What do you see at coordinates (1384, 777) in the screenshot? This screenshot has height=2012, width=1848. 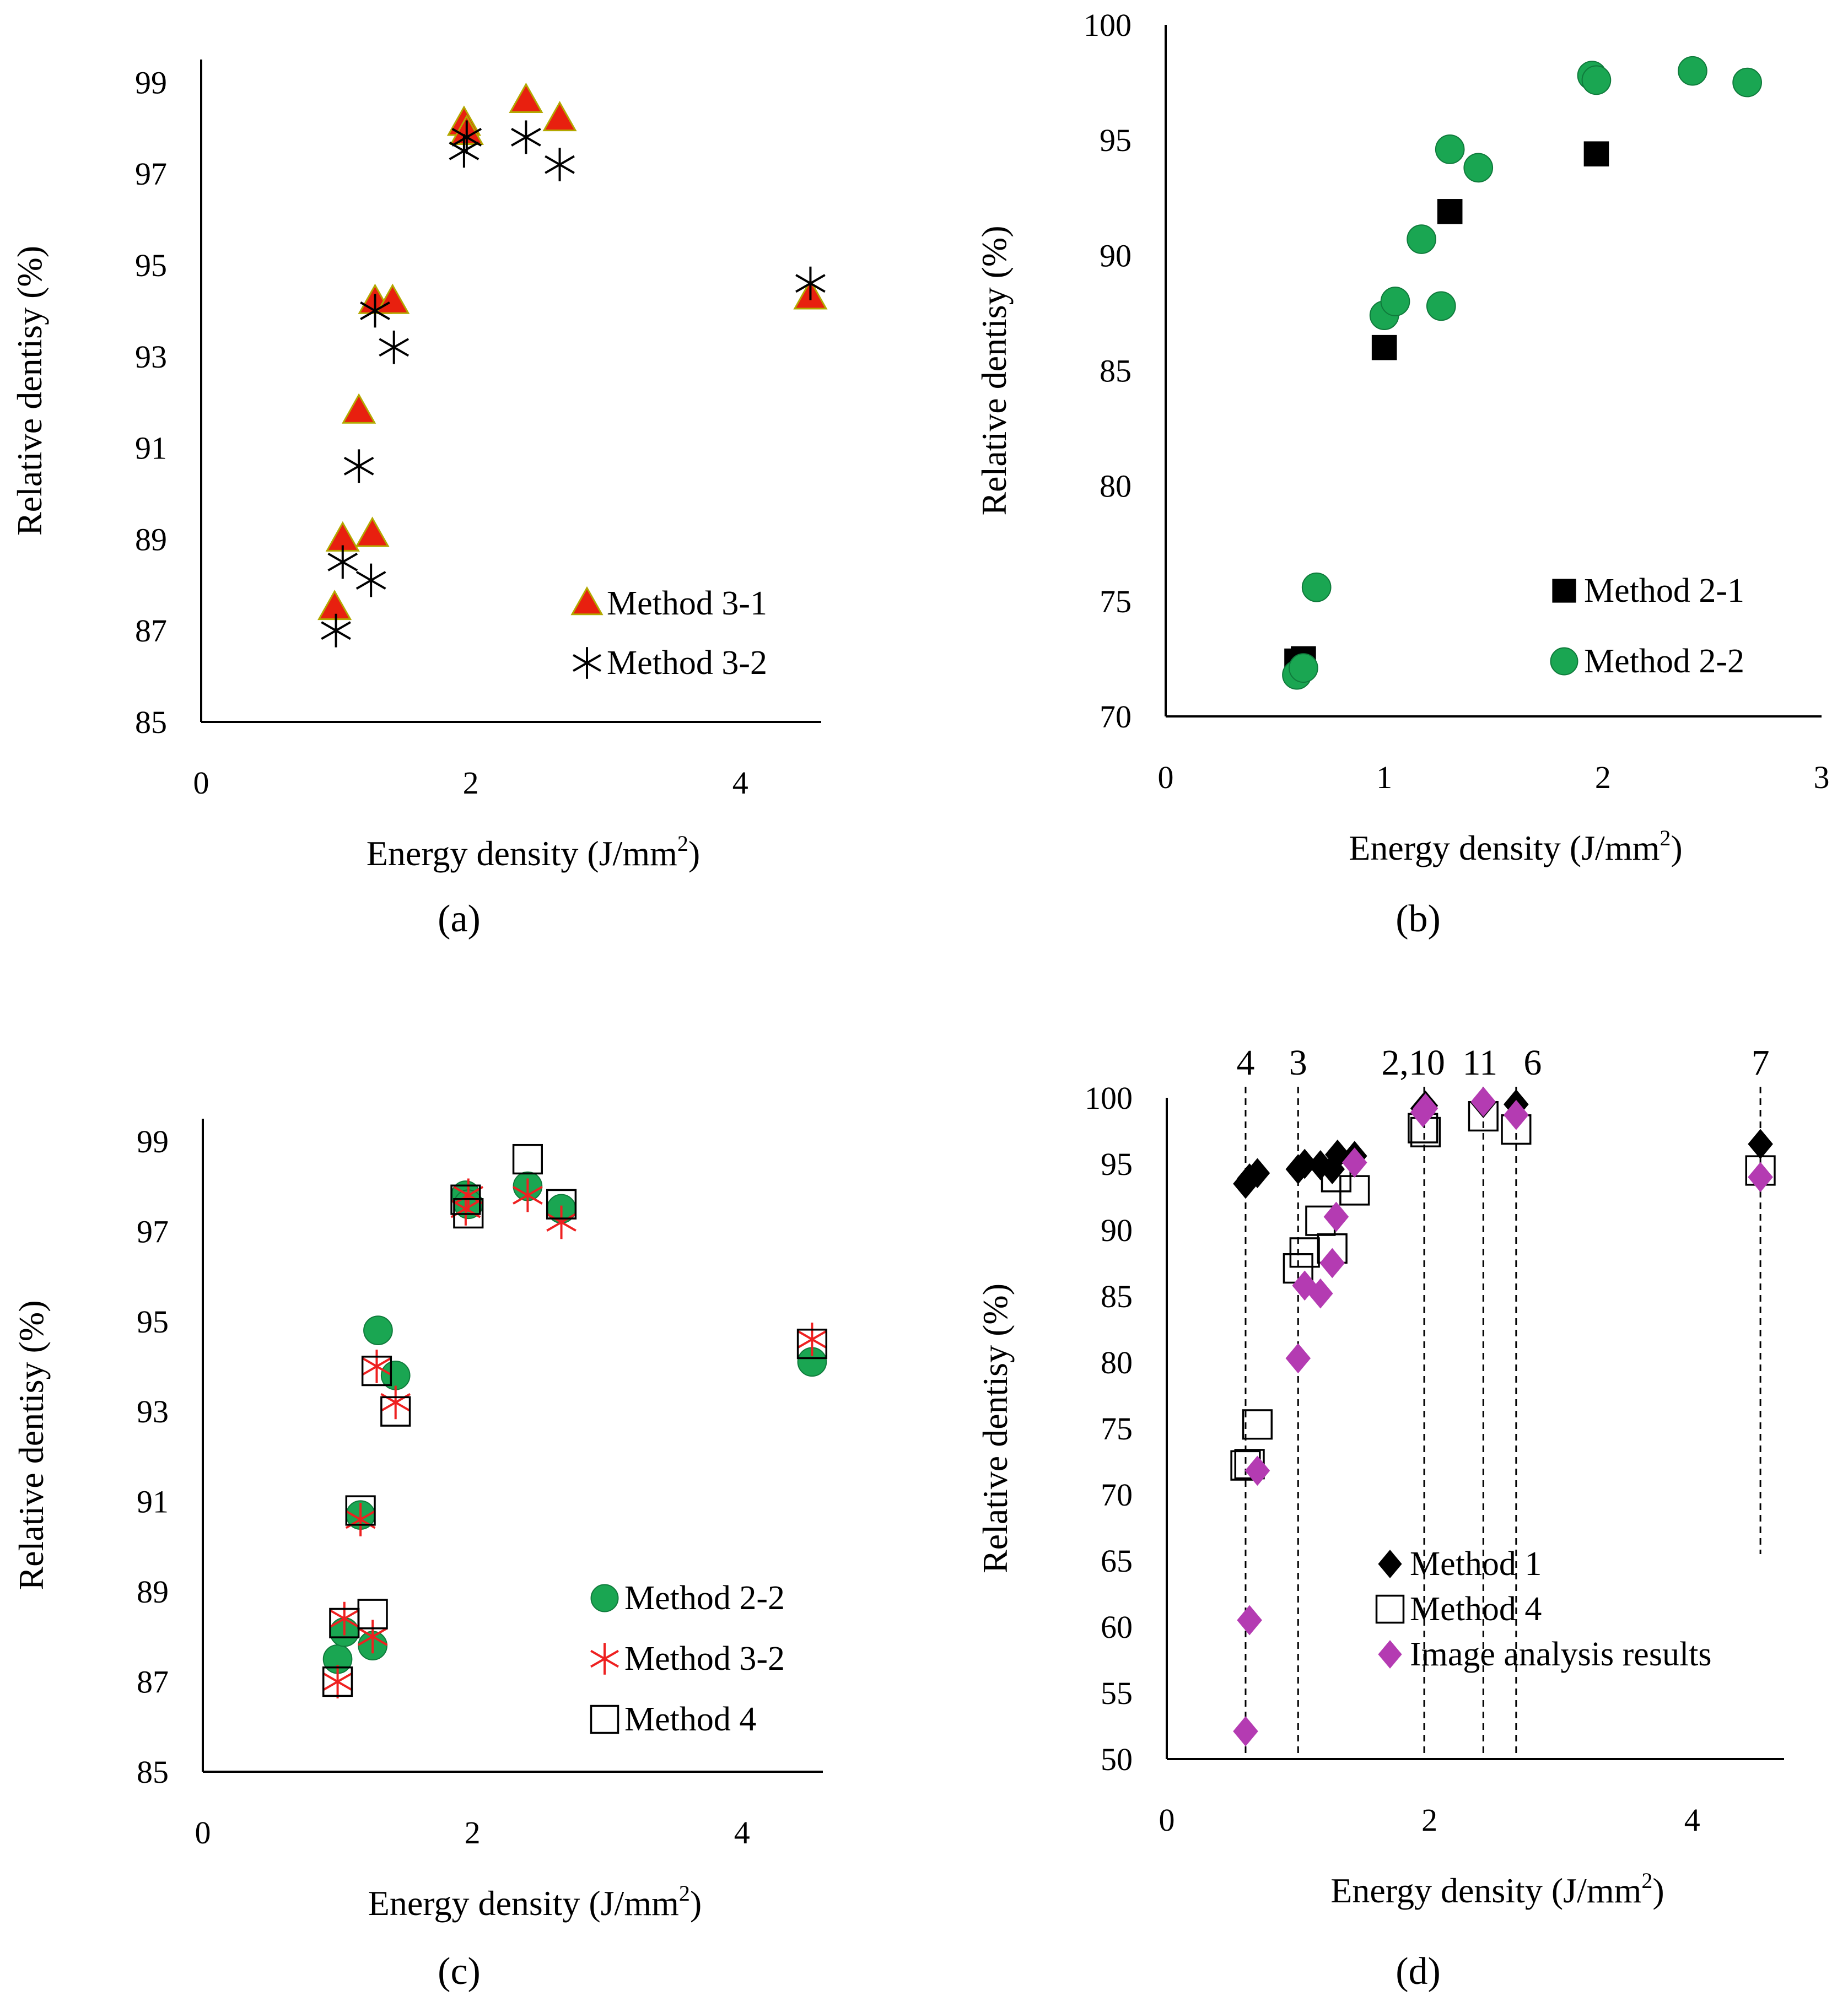 I see `x-tick-label: 1` at bounding box center [1384, 777].